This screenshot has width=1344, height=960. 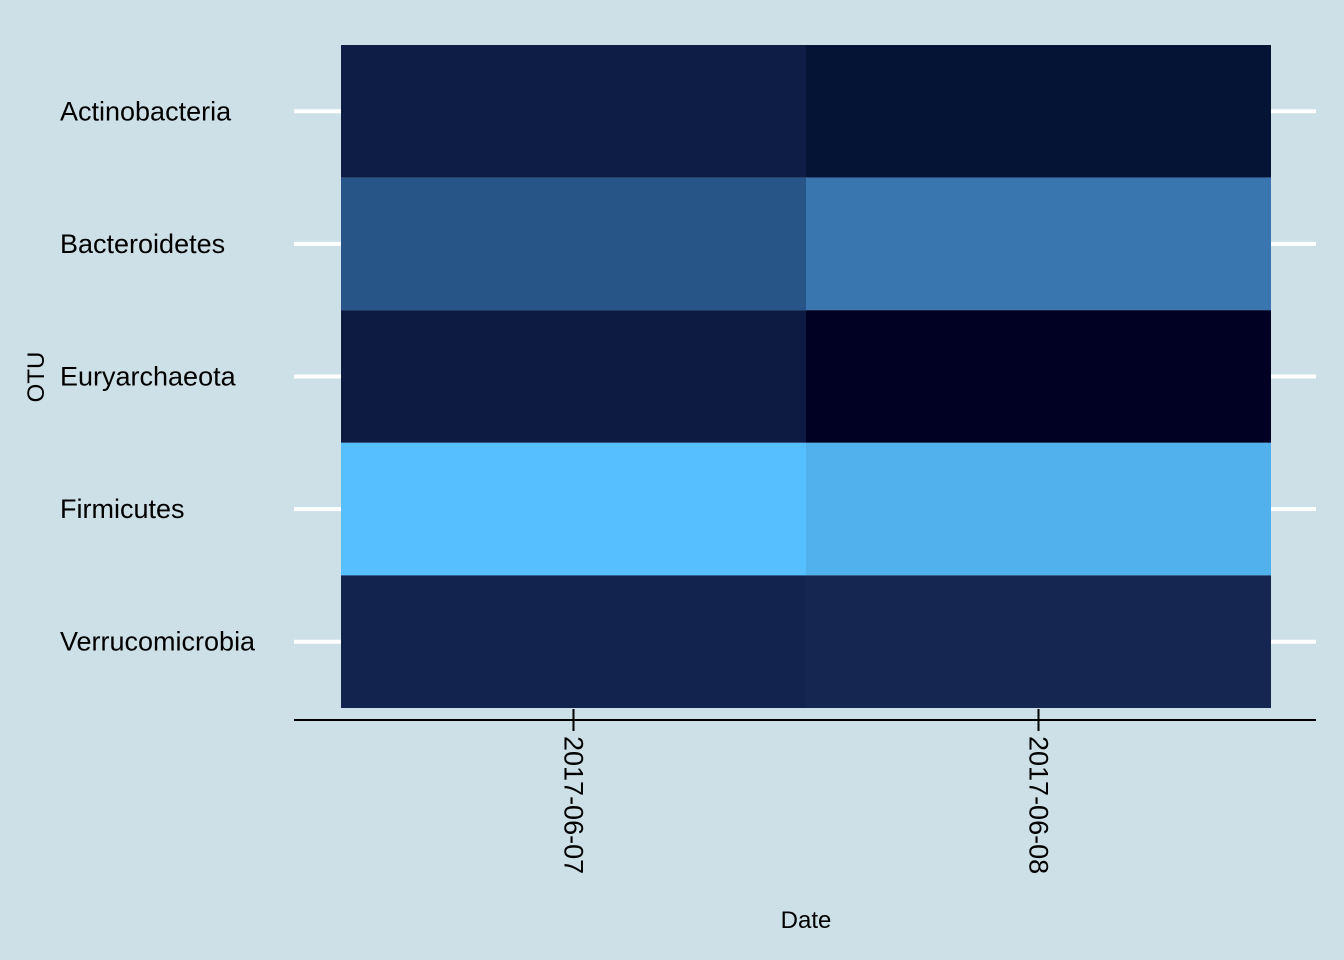 I want to click on x-axis-title: Date, so click(x=806, y=920).